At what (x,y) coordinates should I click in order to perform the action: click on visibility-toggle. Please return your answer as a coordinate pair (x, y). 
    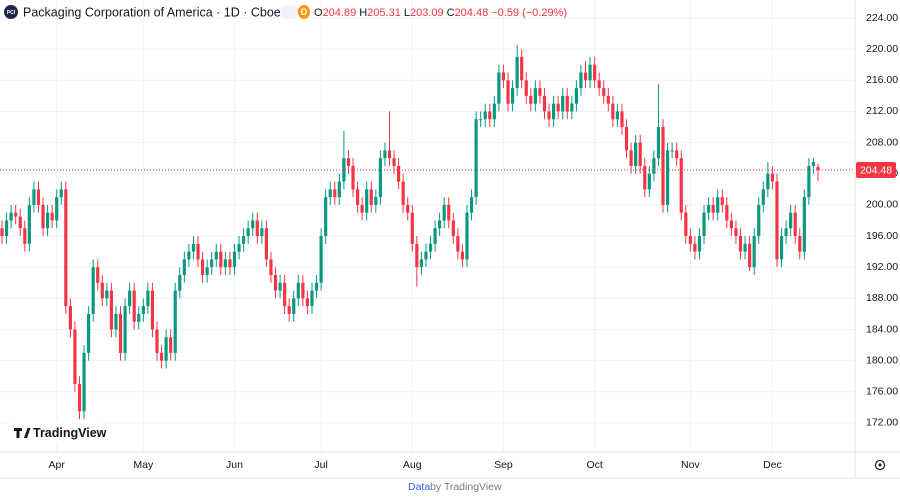
    Looking at the image, I should click on (289, 12).